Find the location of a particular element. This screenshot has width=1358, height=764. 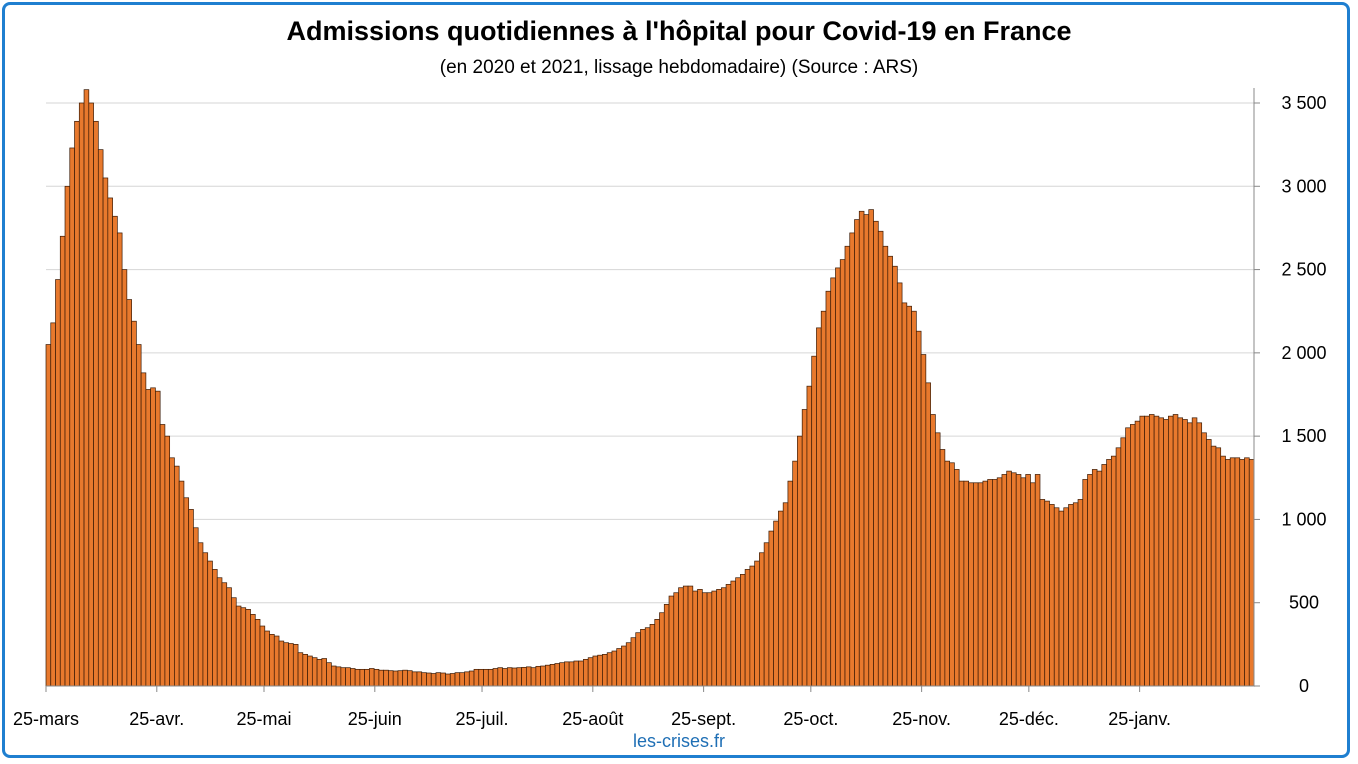

y-tick-label: 2 500 is located at coordinates (1303, 270).